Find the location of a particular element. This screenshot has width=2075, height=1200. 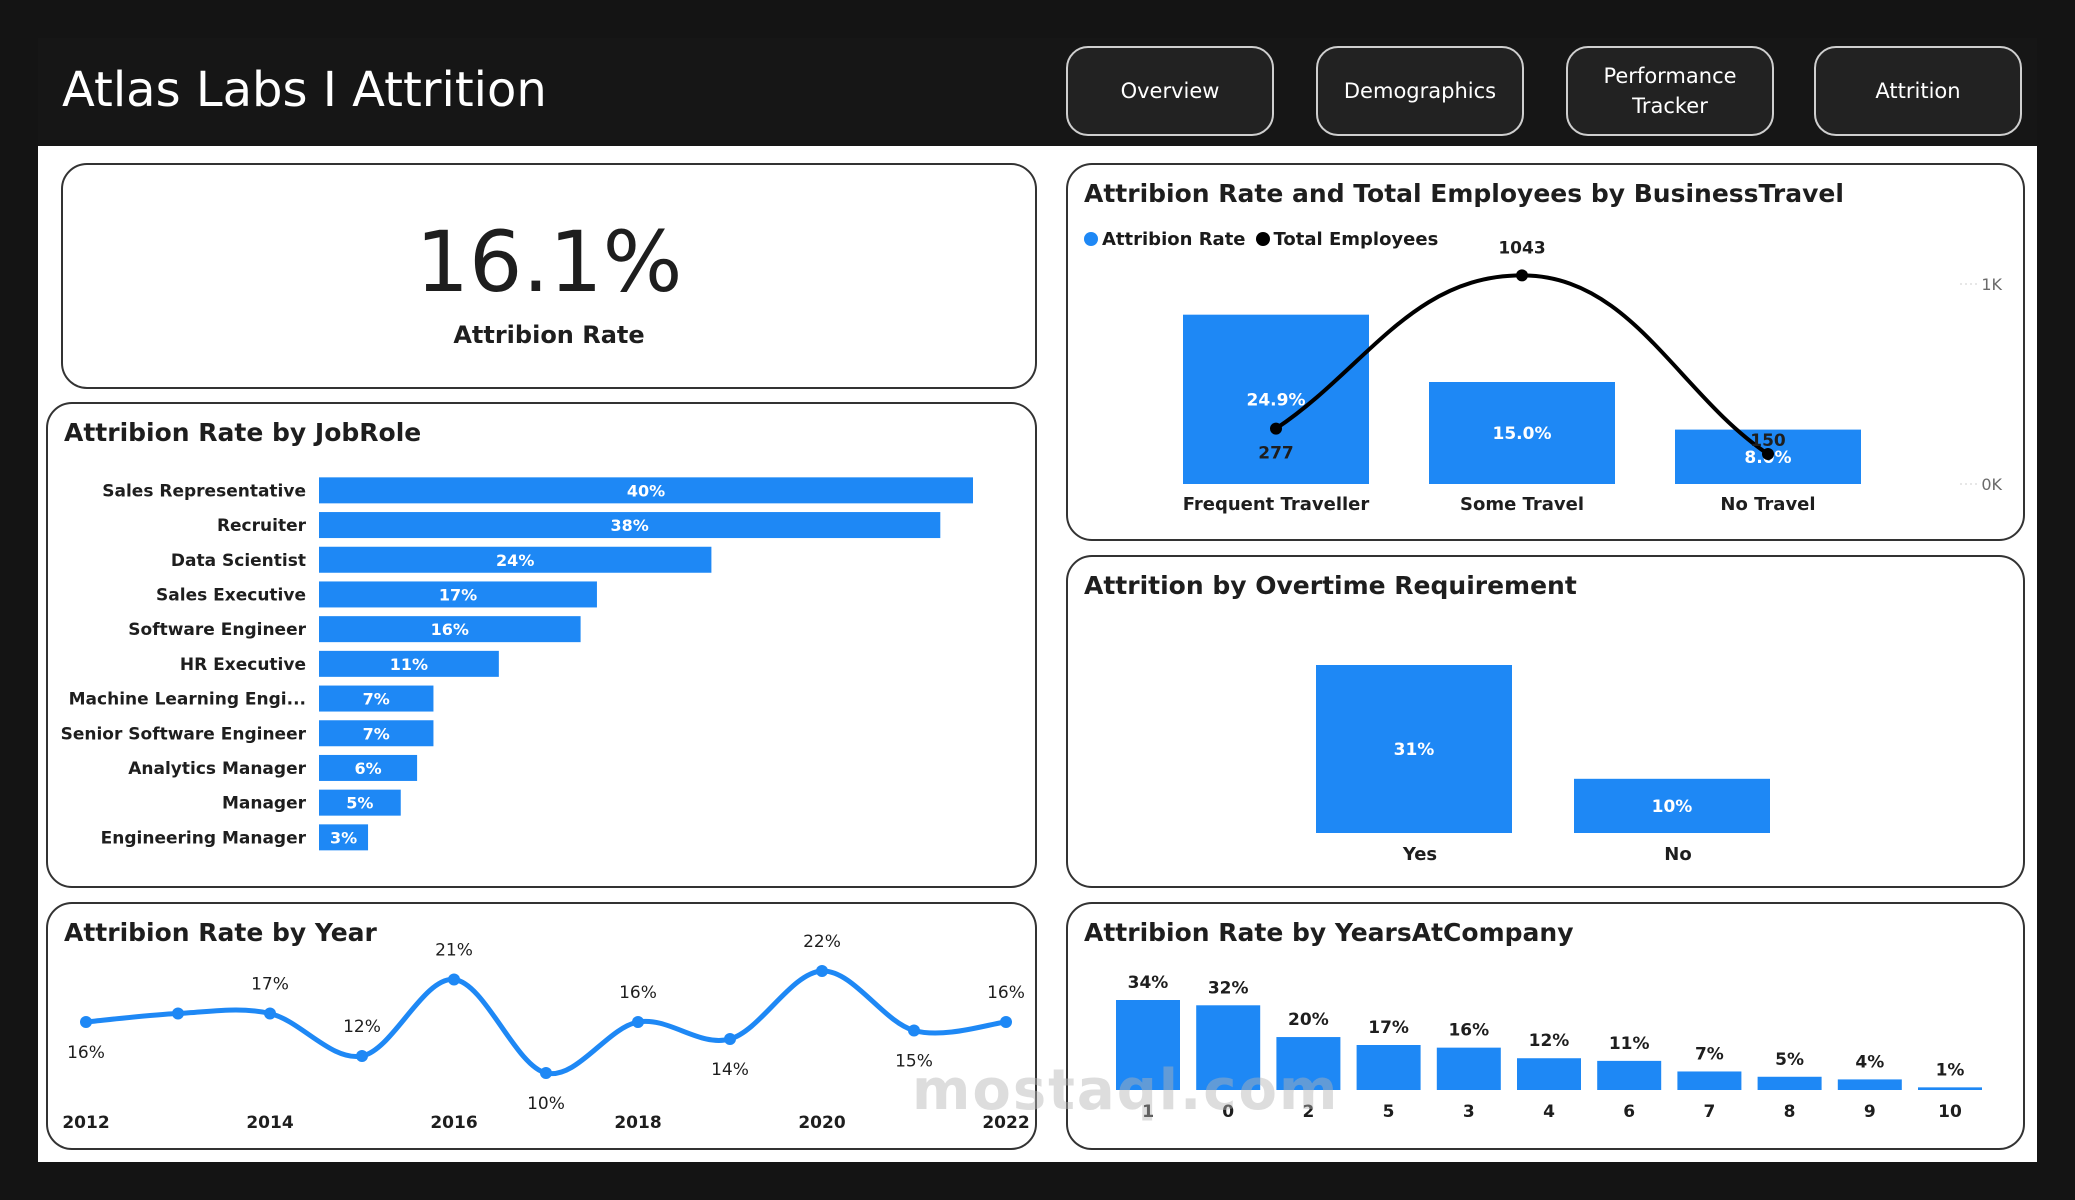

nav-attrition-button: Attrition is located at coordinates (1918, 91).